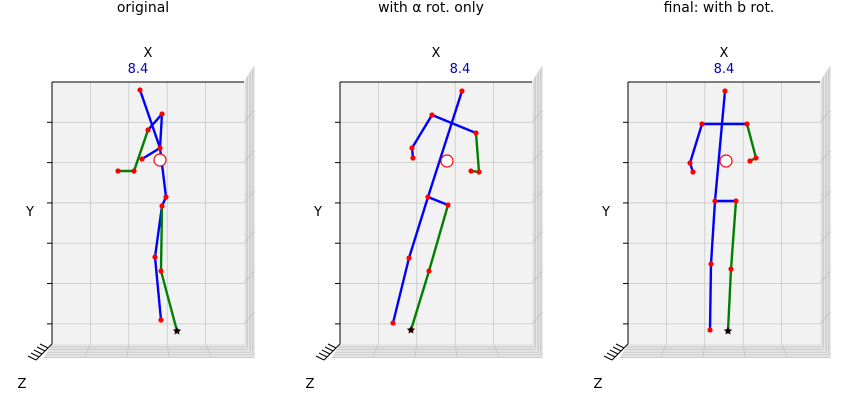 This screenshot has height=415, width=864. Describe the element at coordinates (431, 8) in the screenshot. I see `subplot-title: with α rot. only` at that location.